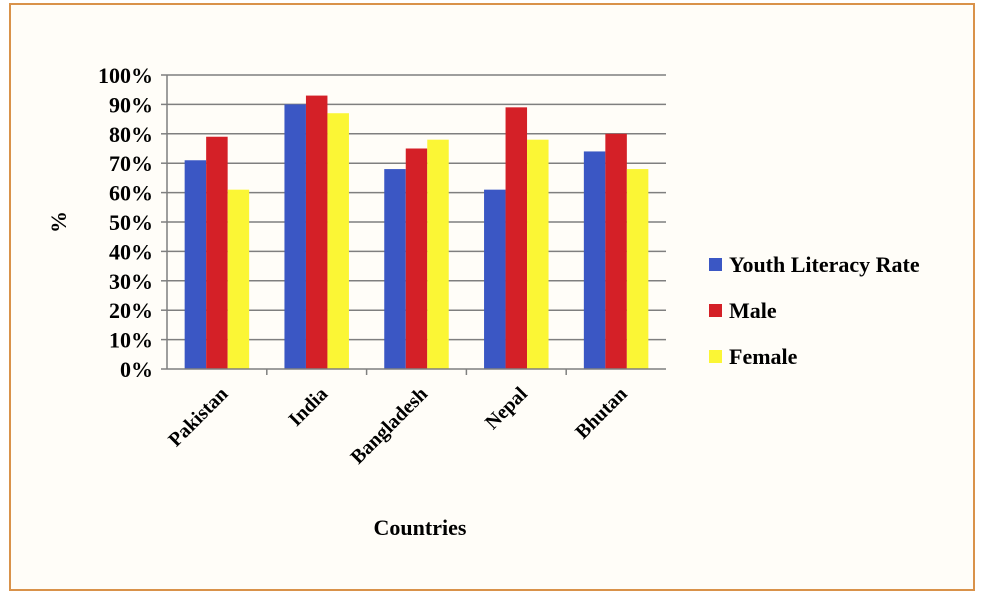 The width and height of the screenshot is (987, 597). I want to click on y-tick-label: 30%, so click(131, 281).